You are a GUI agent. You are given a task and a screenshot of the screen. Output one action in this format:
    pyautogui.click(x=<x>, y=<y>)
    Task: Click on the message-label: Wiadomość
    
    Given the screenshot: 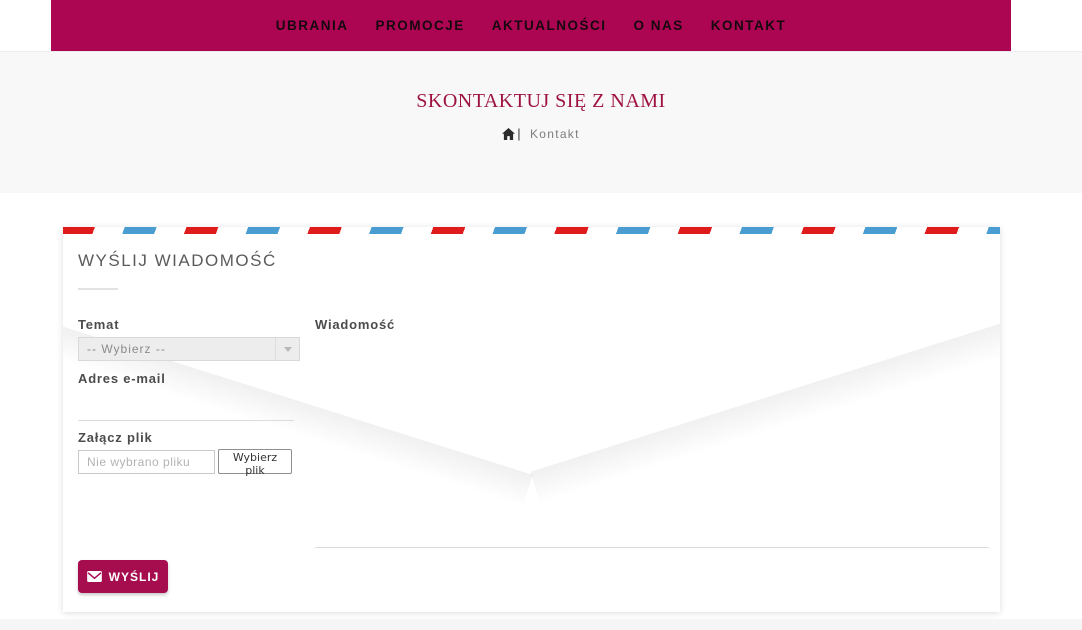 What is the action you would take?
    pyautogui.click(x=355, y=324)
    